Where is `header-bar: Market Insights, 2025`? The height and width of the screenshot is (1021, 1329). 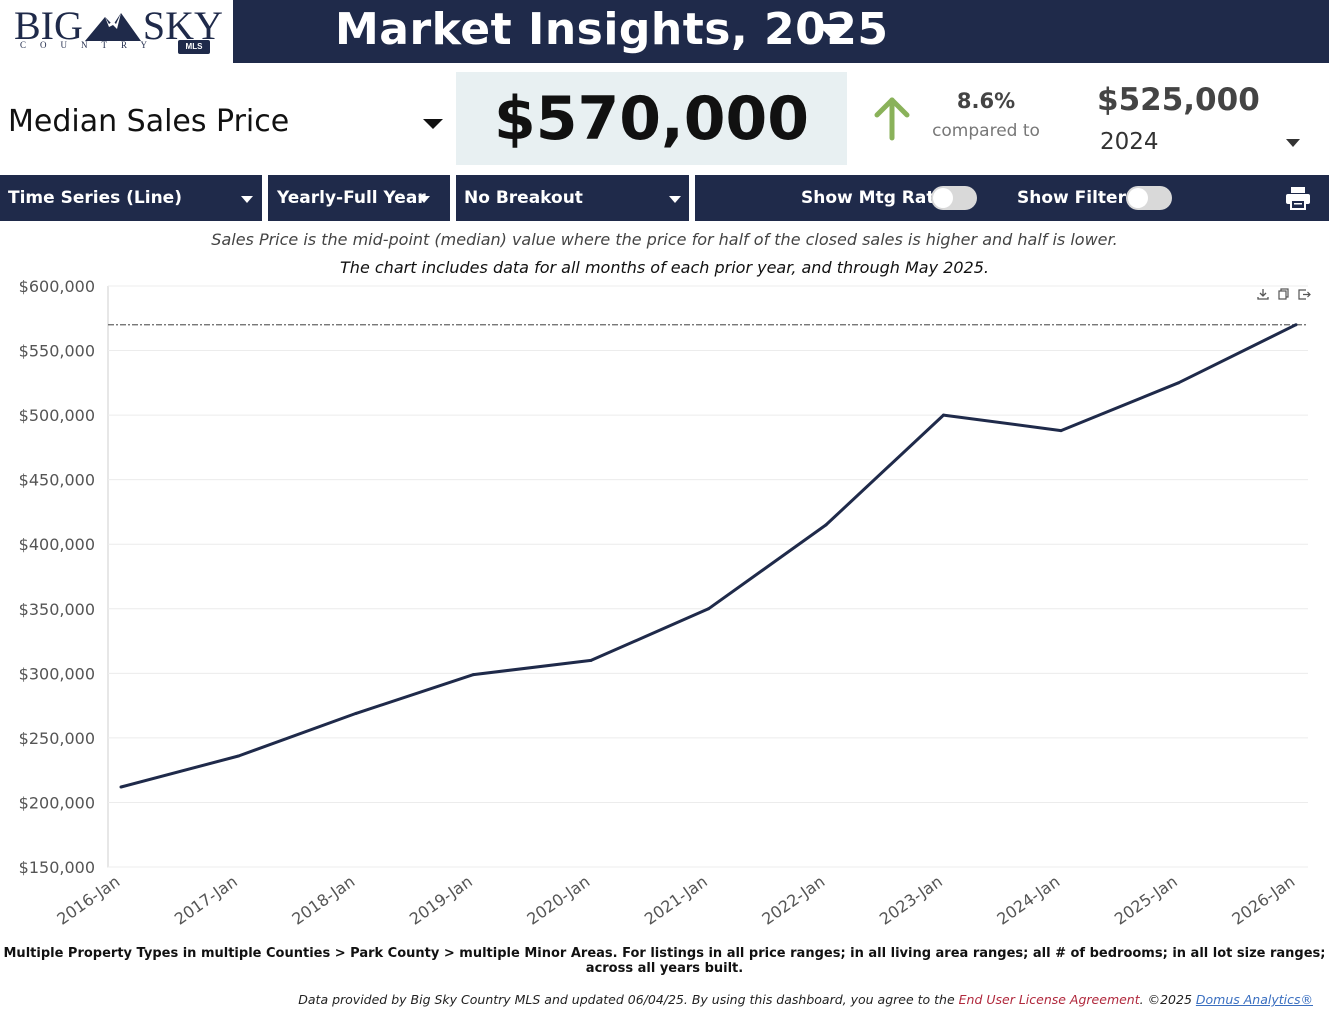 header-bar: Market Insights, 2025 is located at coordinates (781, 31).